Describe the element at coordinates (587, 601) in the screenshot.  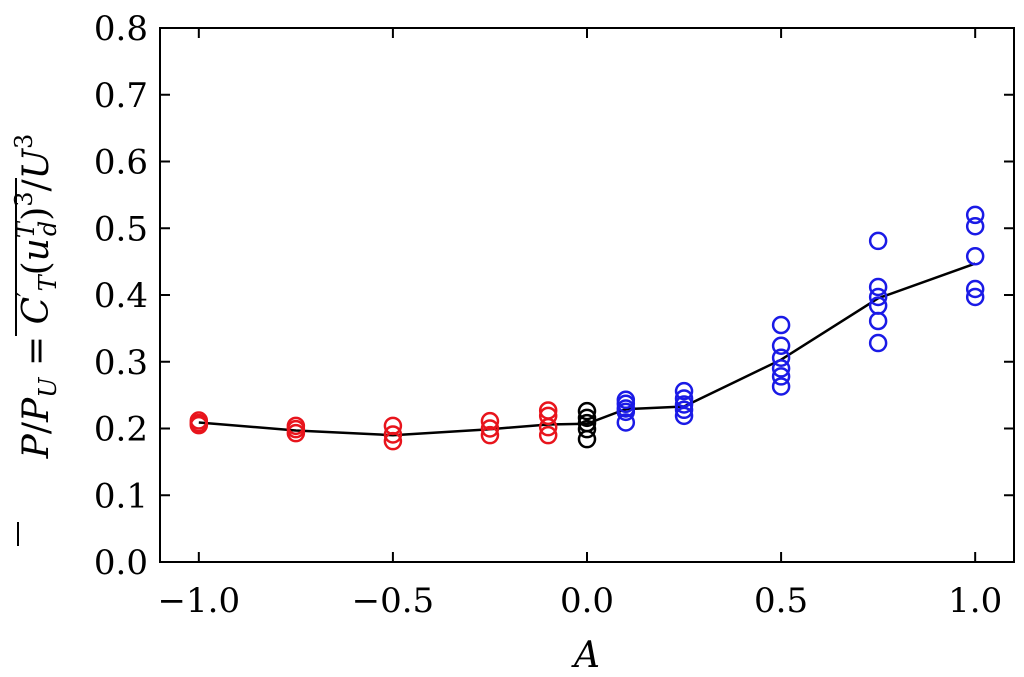
I see `x-tick-label: 0.0` at that location.